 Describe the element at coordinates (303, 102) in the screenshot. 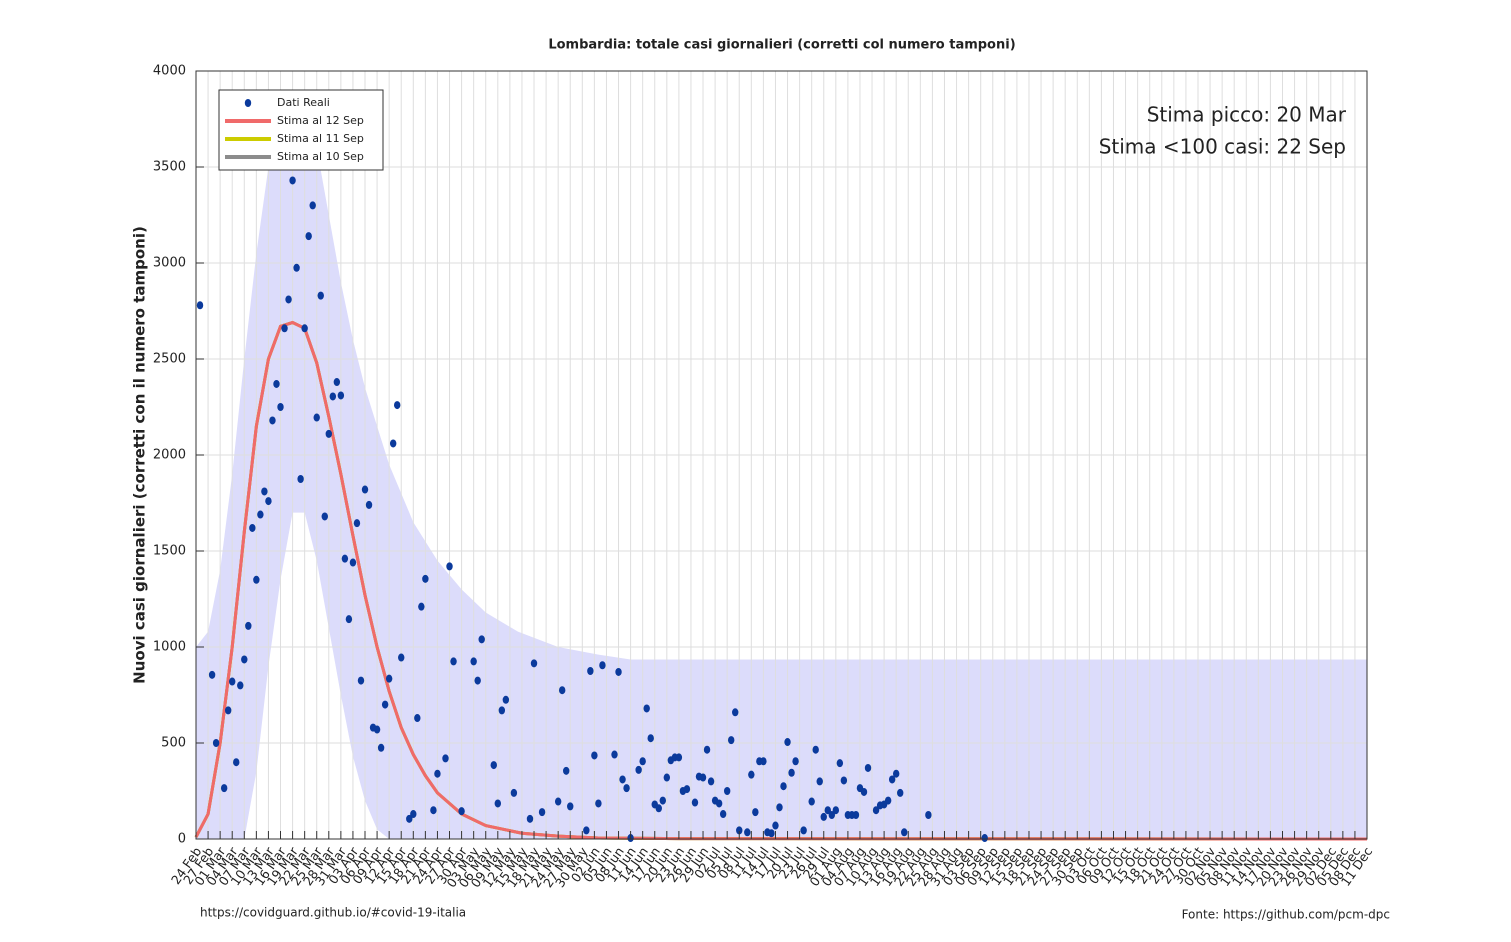

I see `legend-label: Dati Reali` at that location.